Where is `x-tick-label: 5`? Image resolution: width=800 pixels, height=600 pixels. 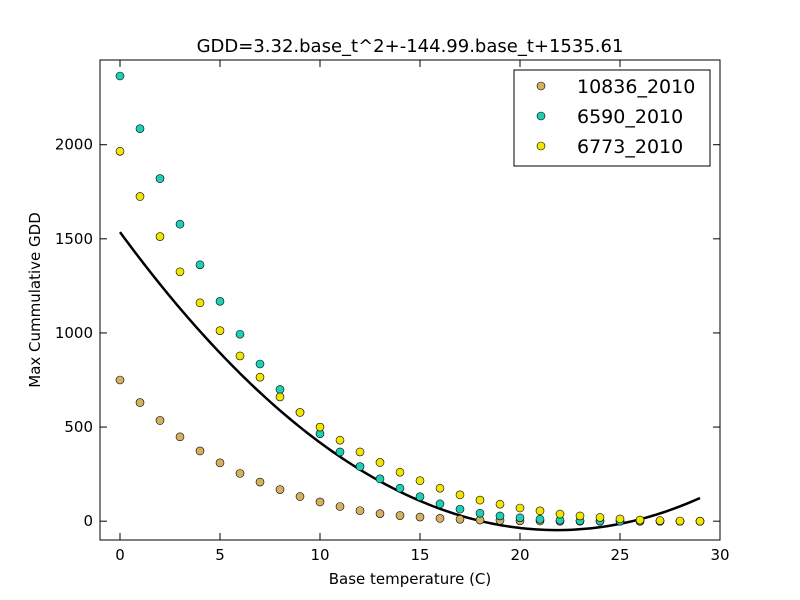 x-tick-label: 5 is located at coordinates (220, 555).